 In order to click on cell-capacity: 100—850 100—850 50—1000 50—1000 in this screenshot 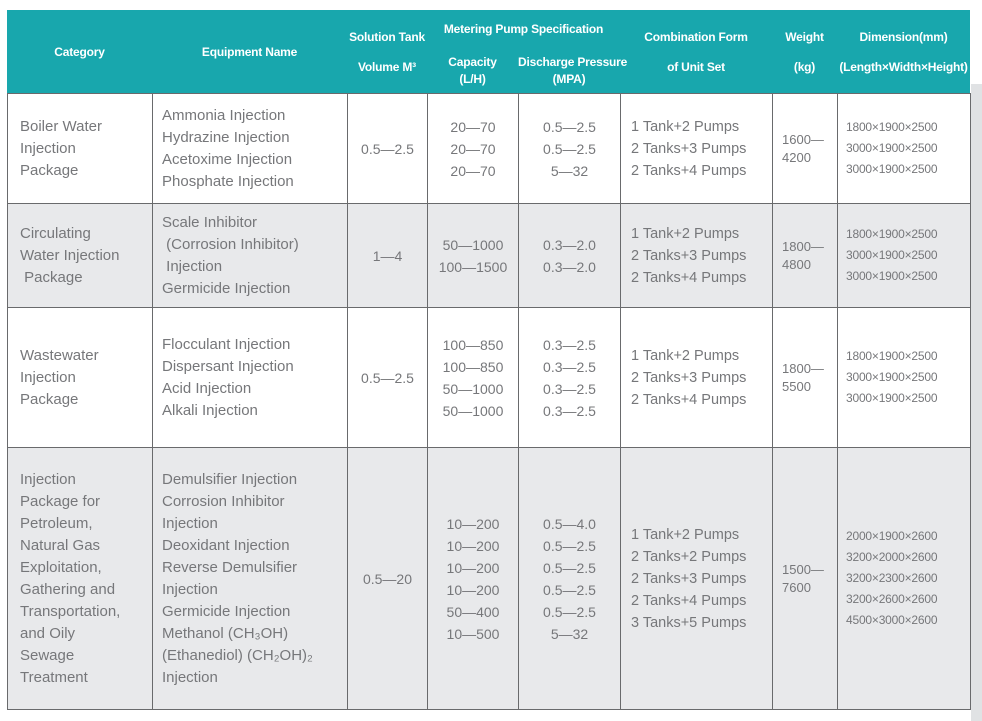, I will do `click(473, 377)`.